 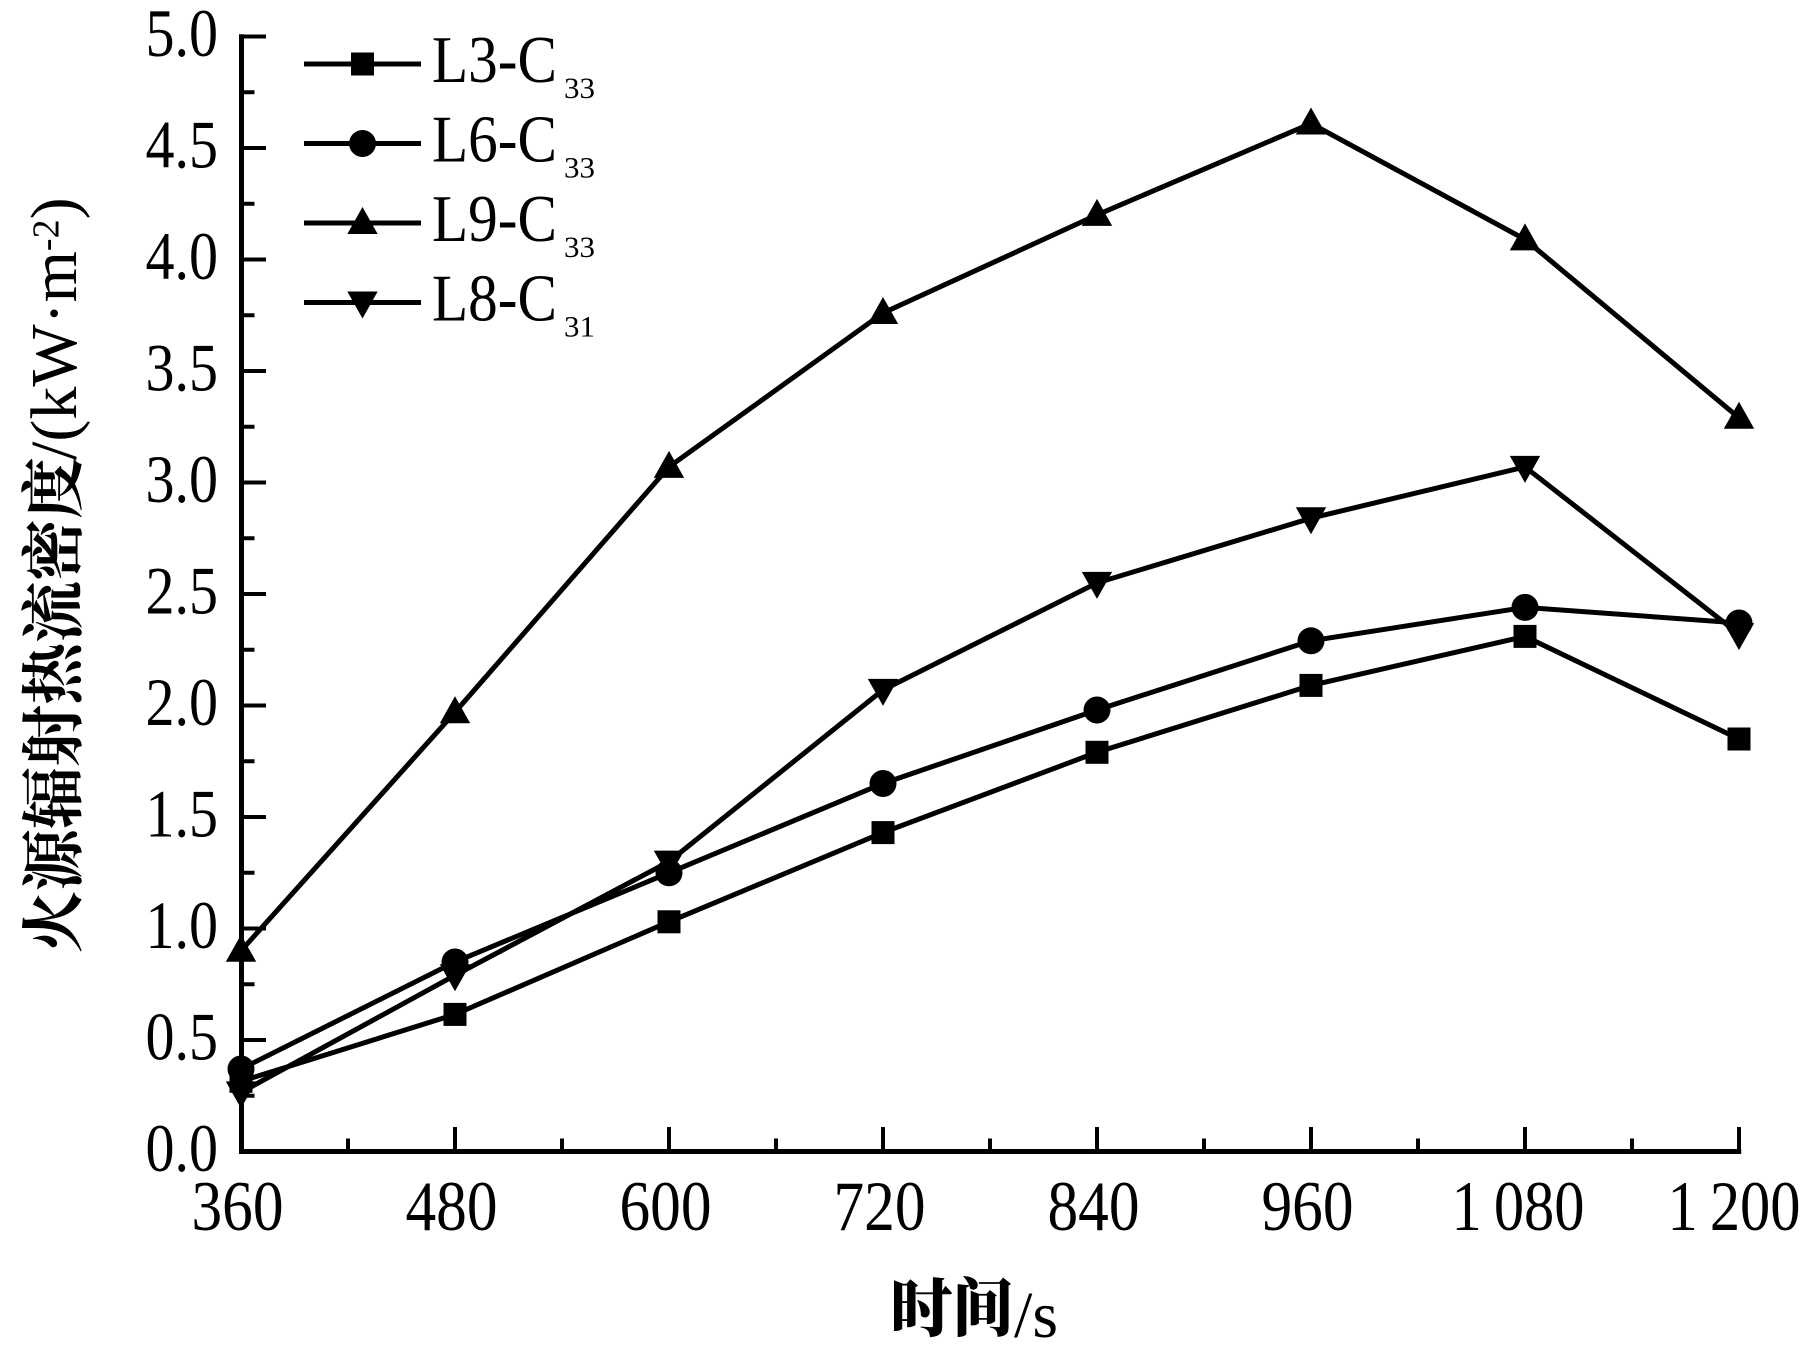 What do you see at coordinates (182, 368) in the screenshot?
I see `svg-text: 3.5` at bounding box center [182, 368].